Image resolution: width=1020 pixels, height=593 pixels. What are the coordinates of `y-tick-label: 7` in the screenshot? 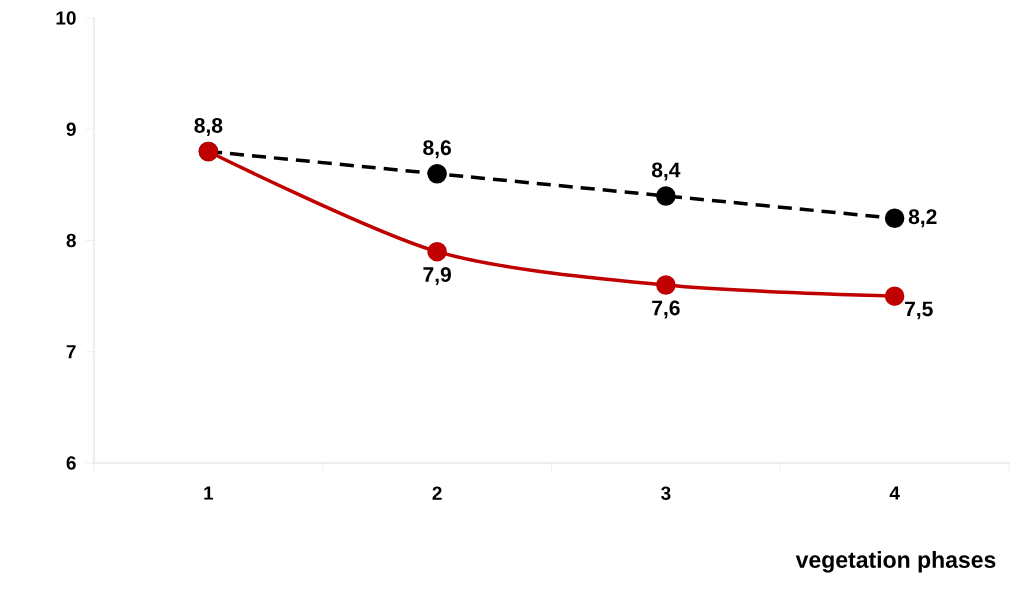 It's located at (71, 352).